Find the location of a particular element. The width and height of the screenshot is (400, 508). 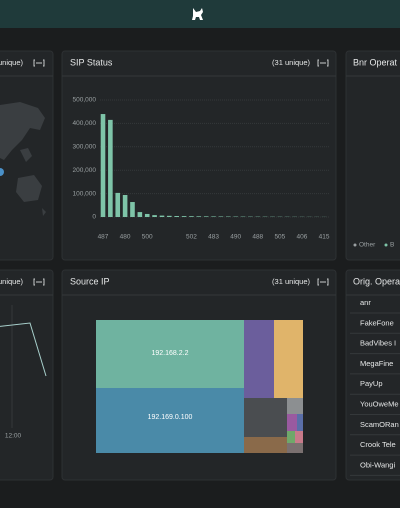

list-item: ScamORan is located at coordinates (379, 424).